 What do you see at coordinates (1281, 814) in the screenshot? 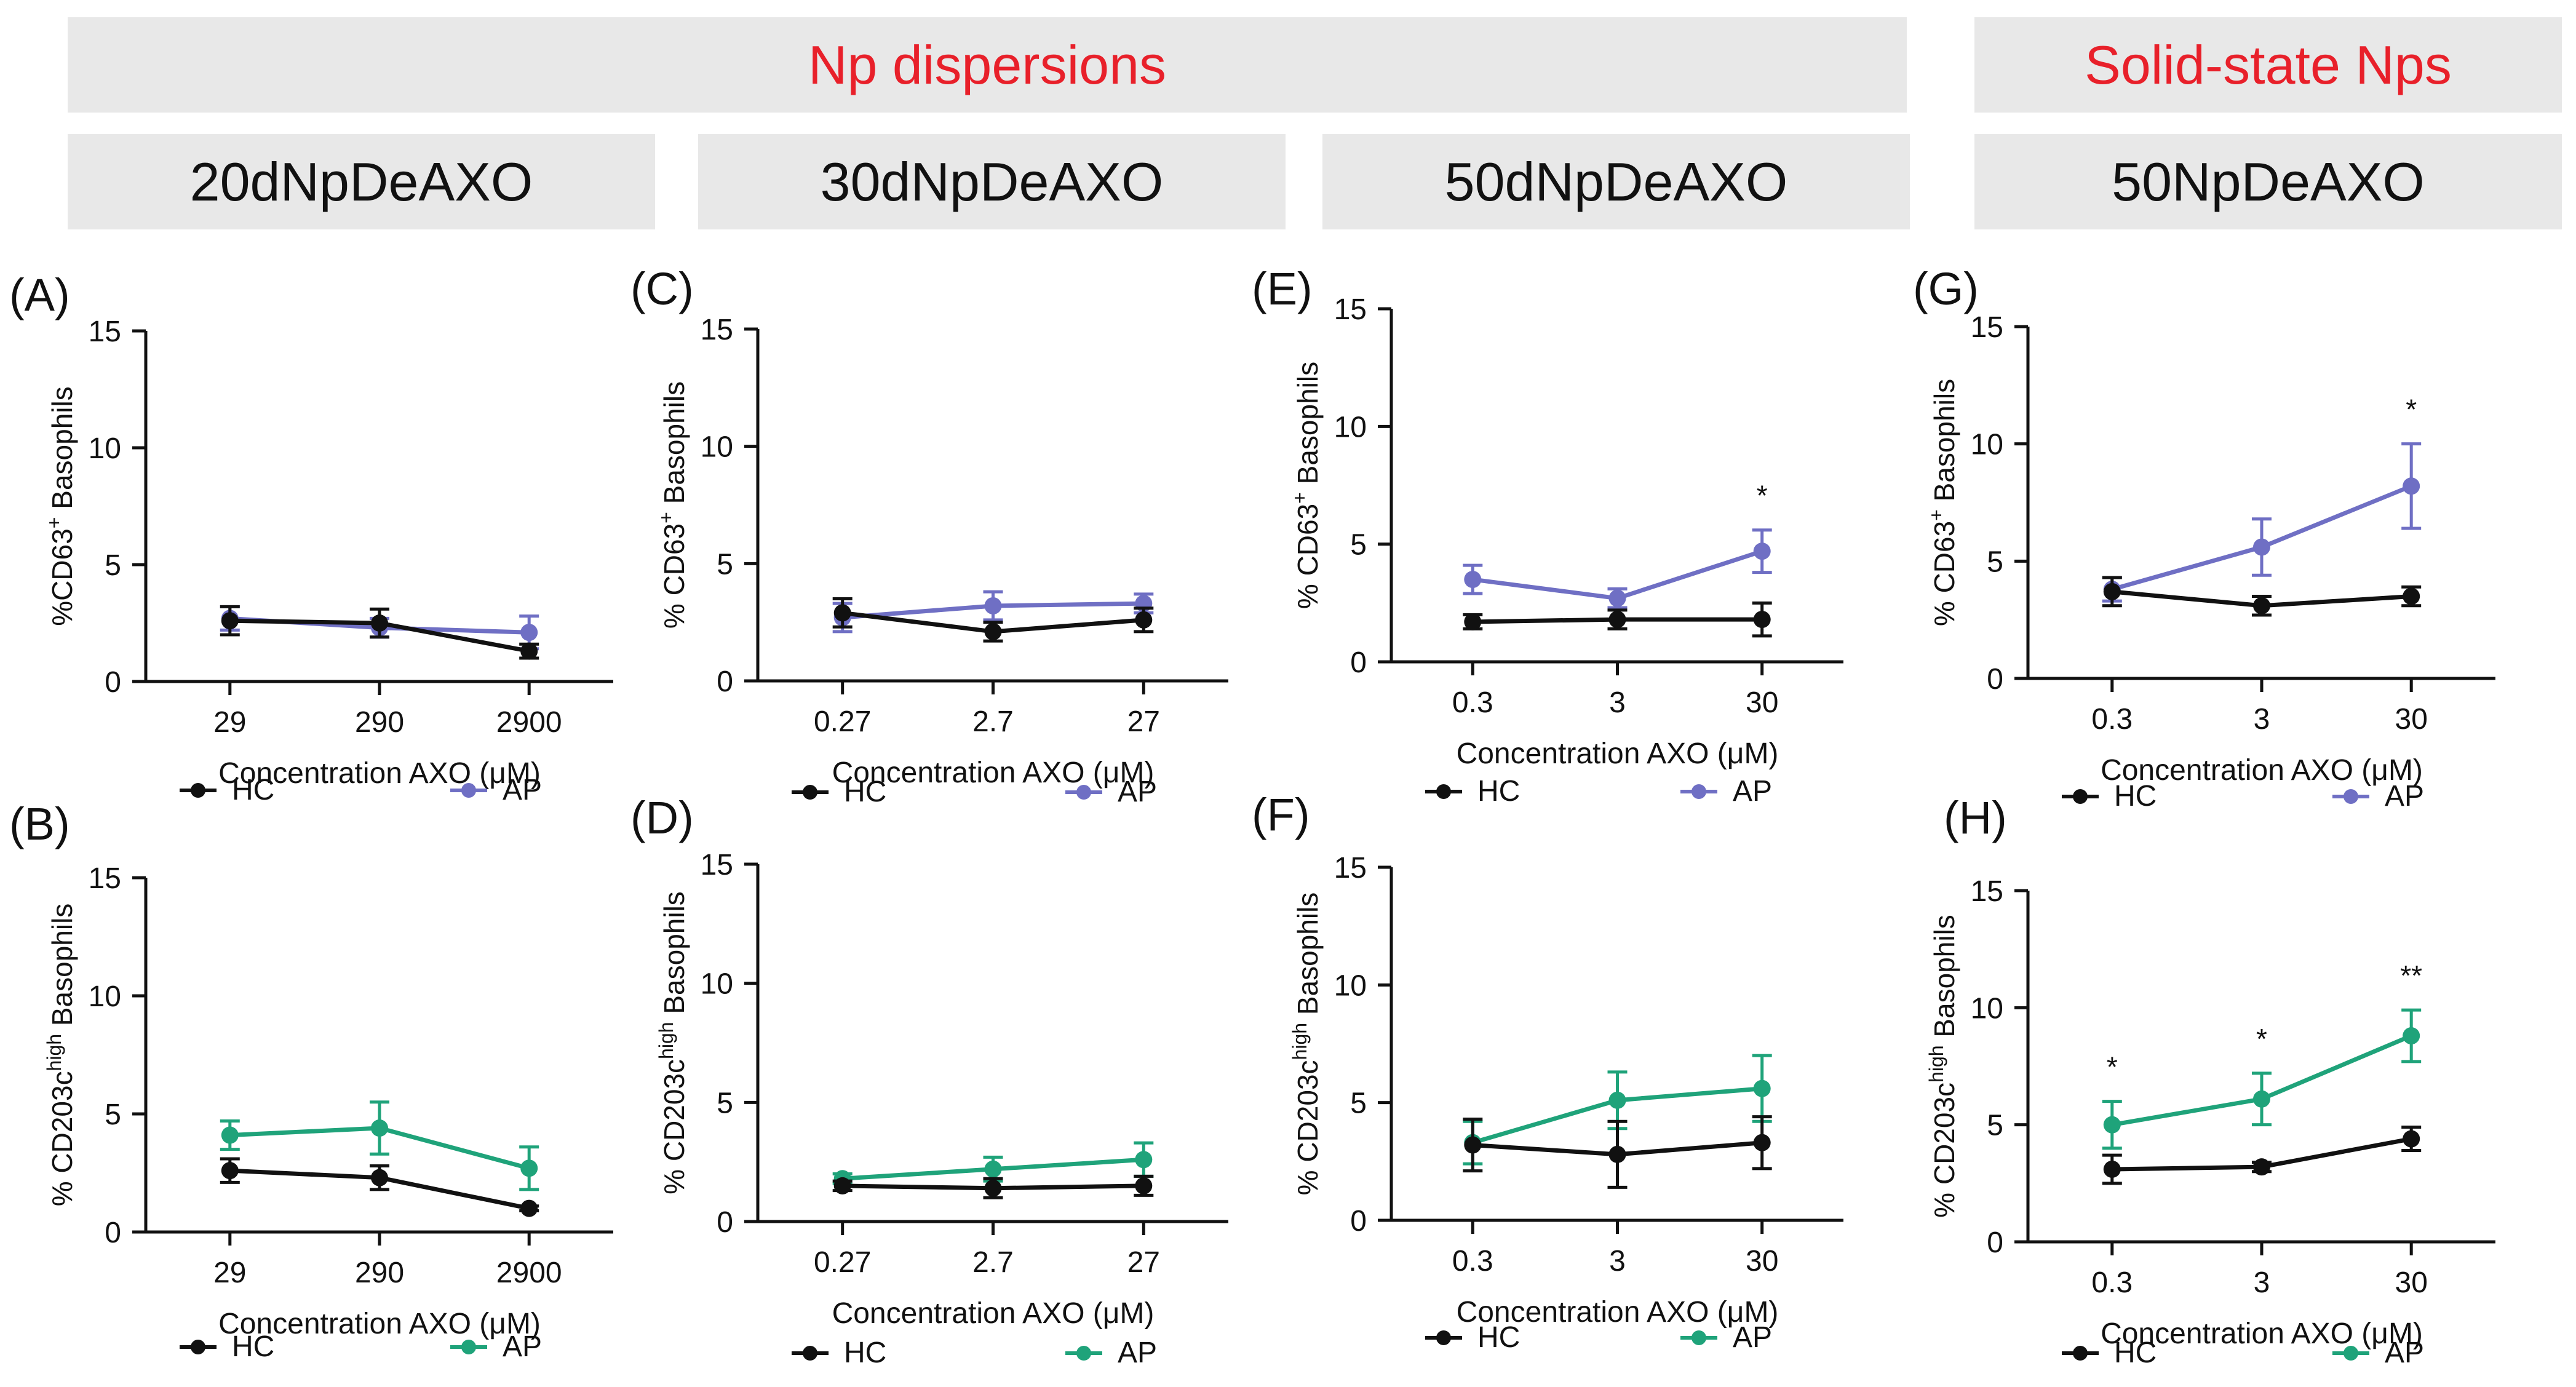
I see `panel-label: (F)` at bounding box center [1281, 814].